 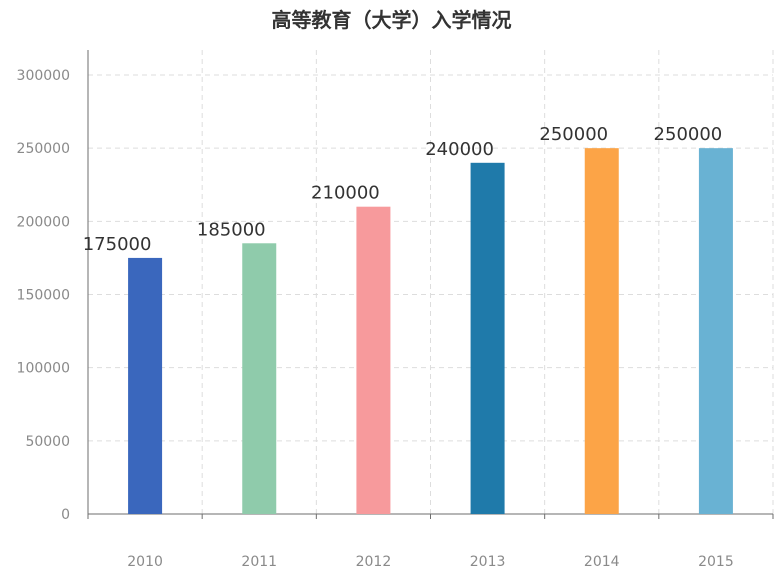 What do you see at coordinates (43, 76) in the screenshot?
I see `y-tick-label: 300000` at bounding box center [43, 76].